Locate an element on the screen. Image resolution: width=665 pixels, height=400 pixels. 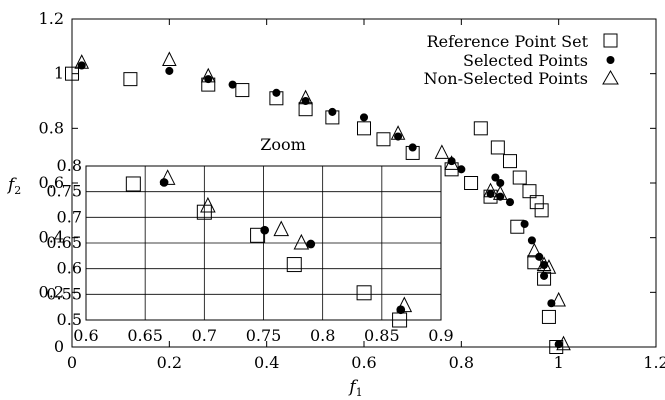
x-tick-label: 0 is located at coordinates (72, 362).